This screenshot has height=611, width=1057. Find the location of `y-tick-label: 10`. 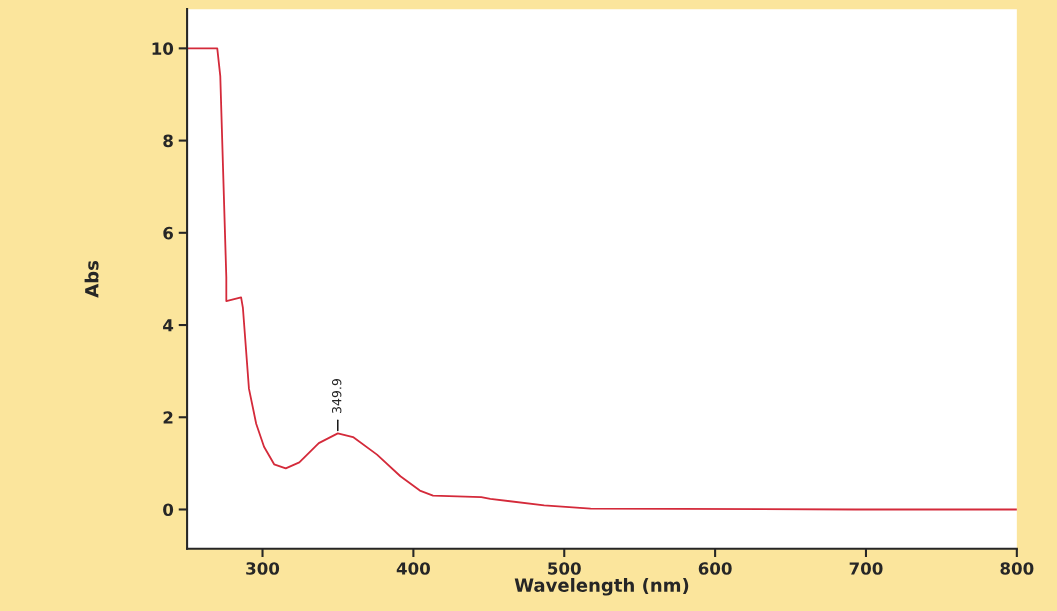

y-tick-label: 10 is located at coordinates (163, 48).